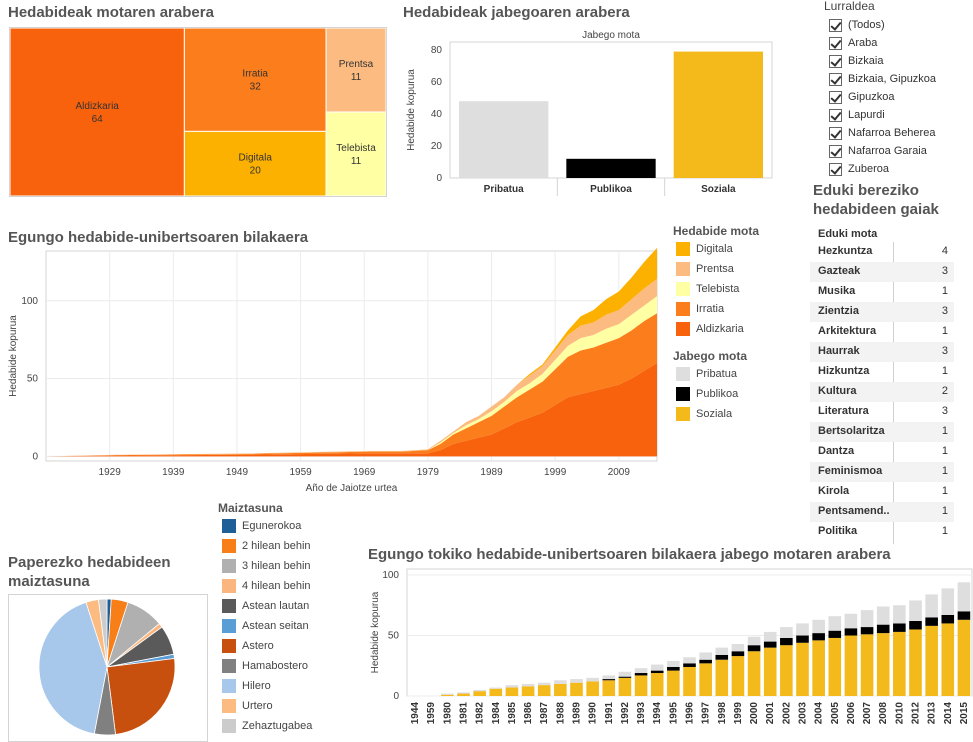  What do you see at coordinates (861, 97) in the screenshot?
I see `region-filter-item: Gipuzkoa` at bounding box center [861, 97].